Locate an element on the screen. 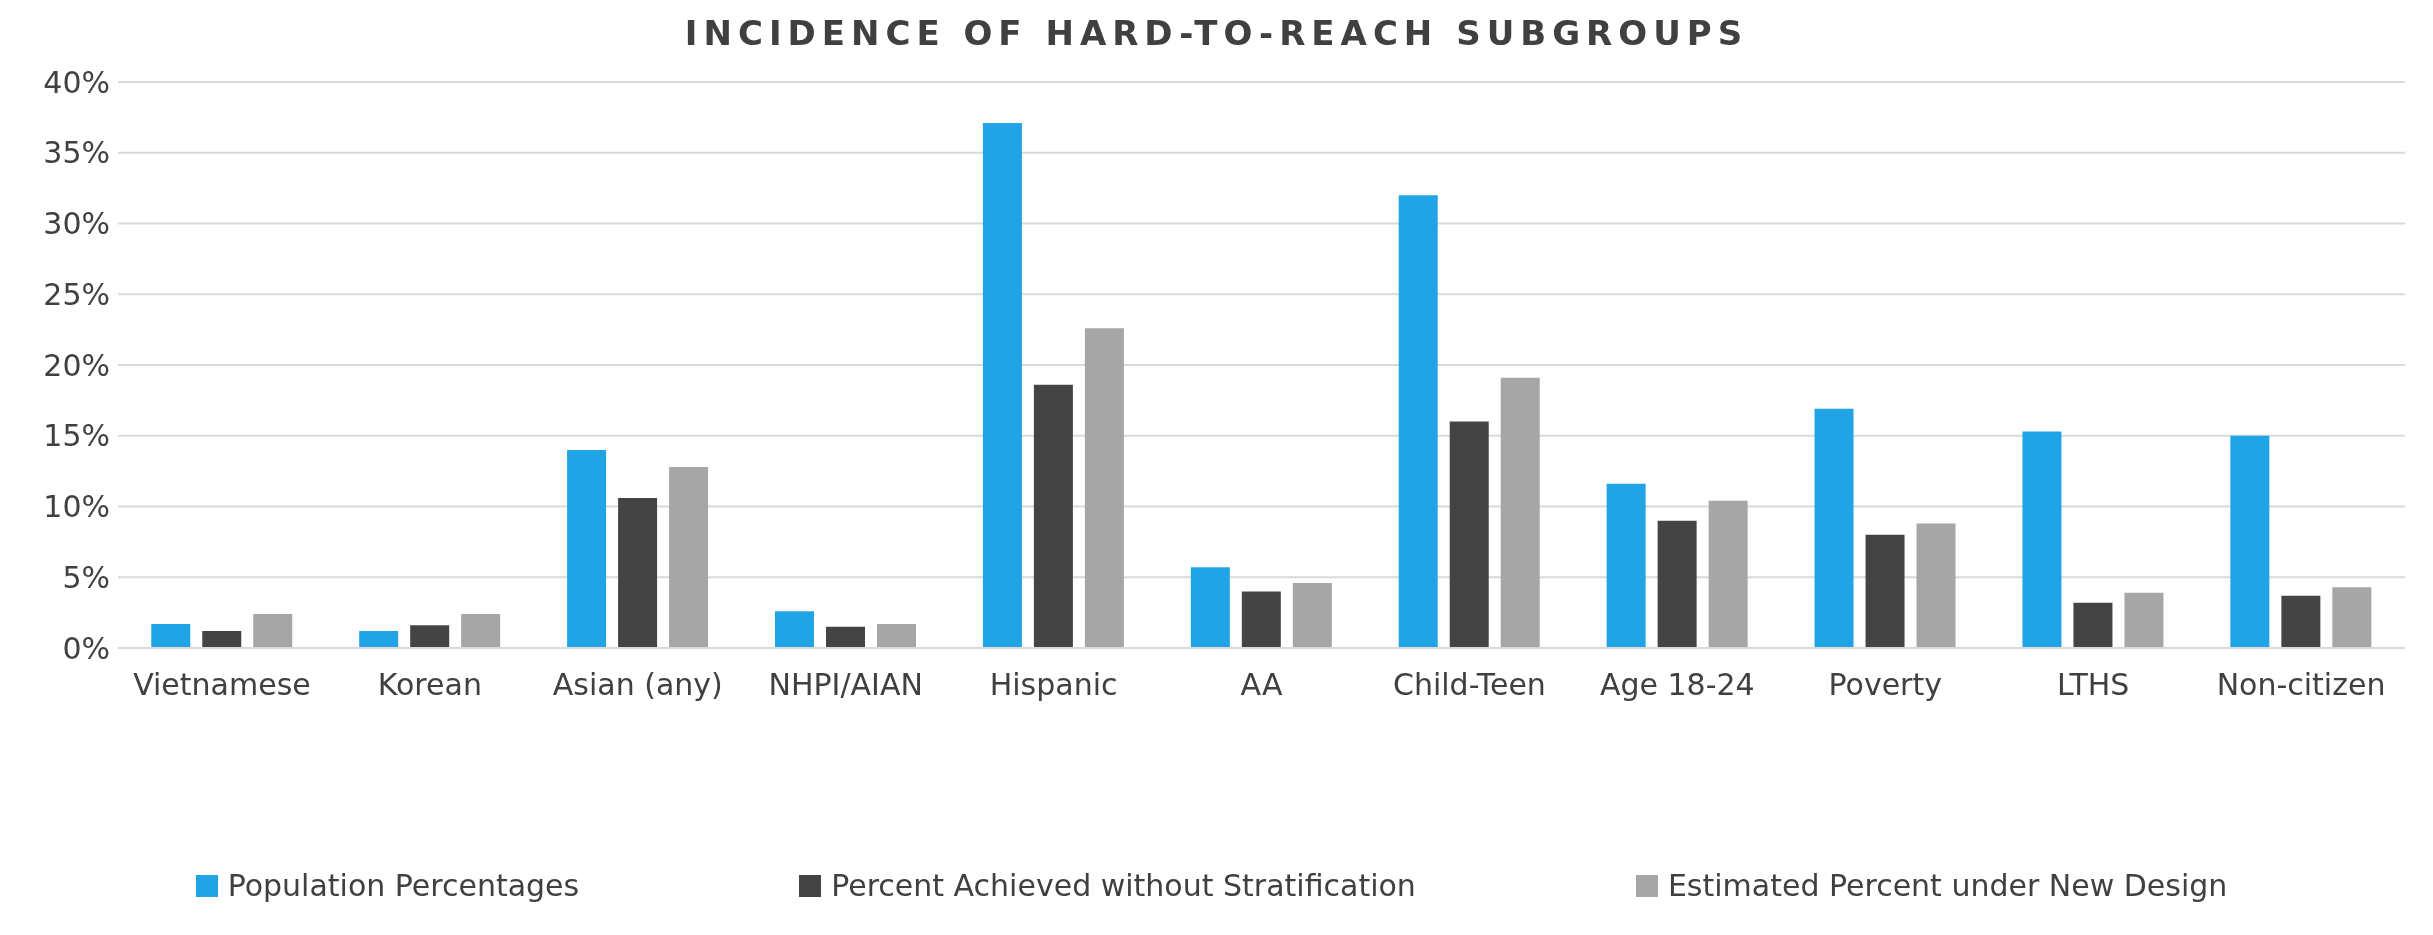 This screenshot has height=935, width=2433. x-tick-label: Non-citizen is located at coordinates (2301, 685).